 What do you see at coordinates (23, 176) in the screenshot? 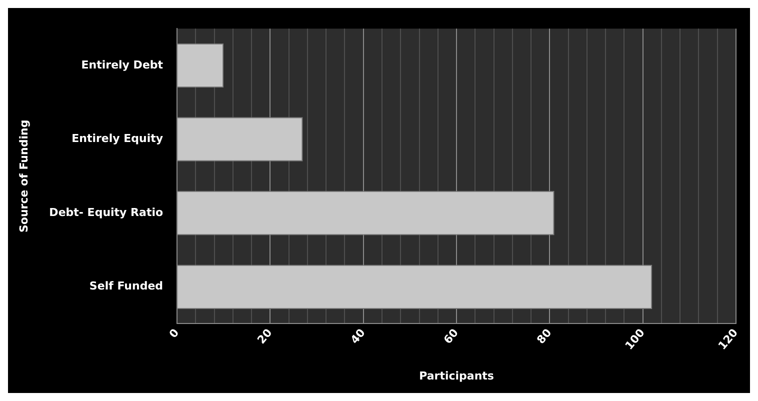
I see `y-axis-title: Source of Funding` at bounding box center [23, 176].